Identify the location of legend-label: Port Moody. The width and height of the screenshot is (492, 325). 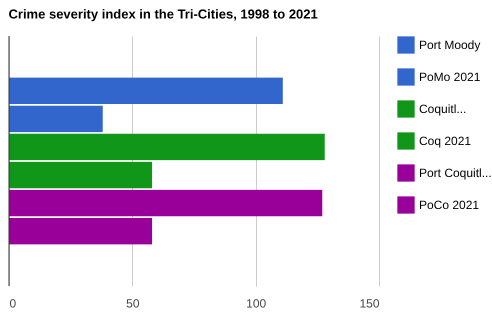
(449, 45).